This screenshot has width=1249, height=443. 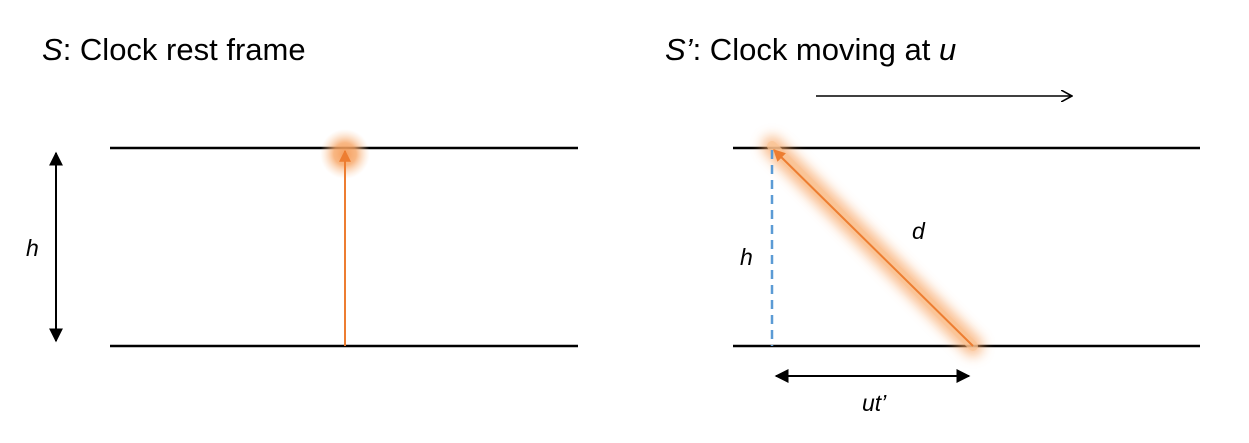 I want to click on left-panel-title: S: Clock rest frame, so click(x=174, y=49).